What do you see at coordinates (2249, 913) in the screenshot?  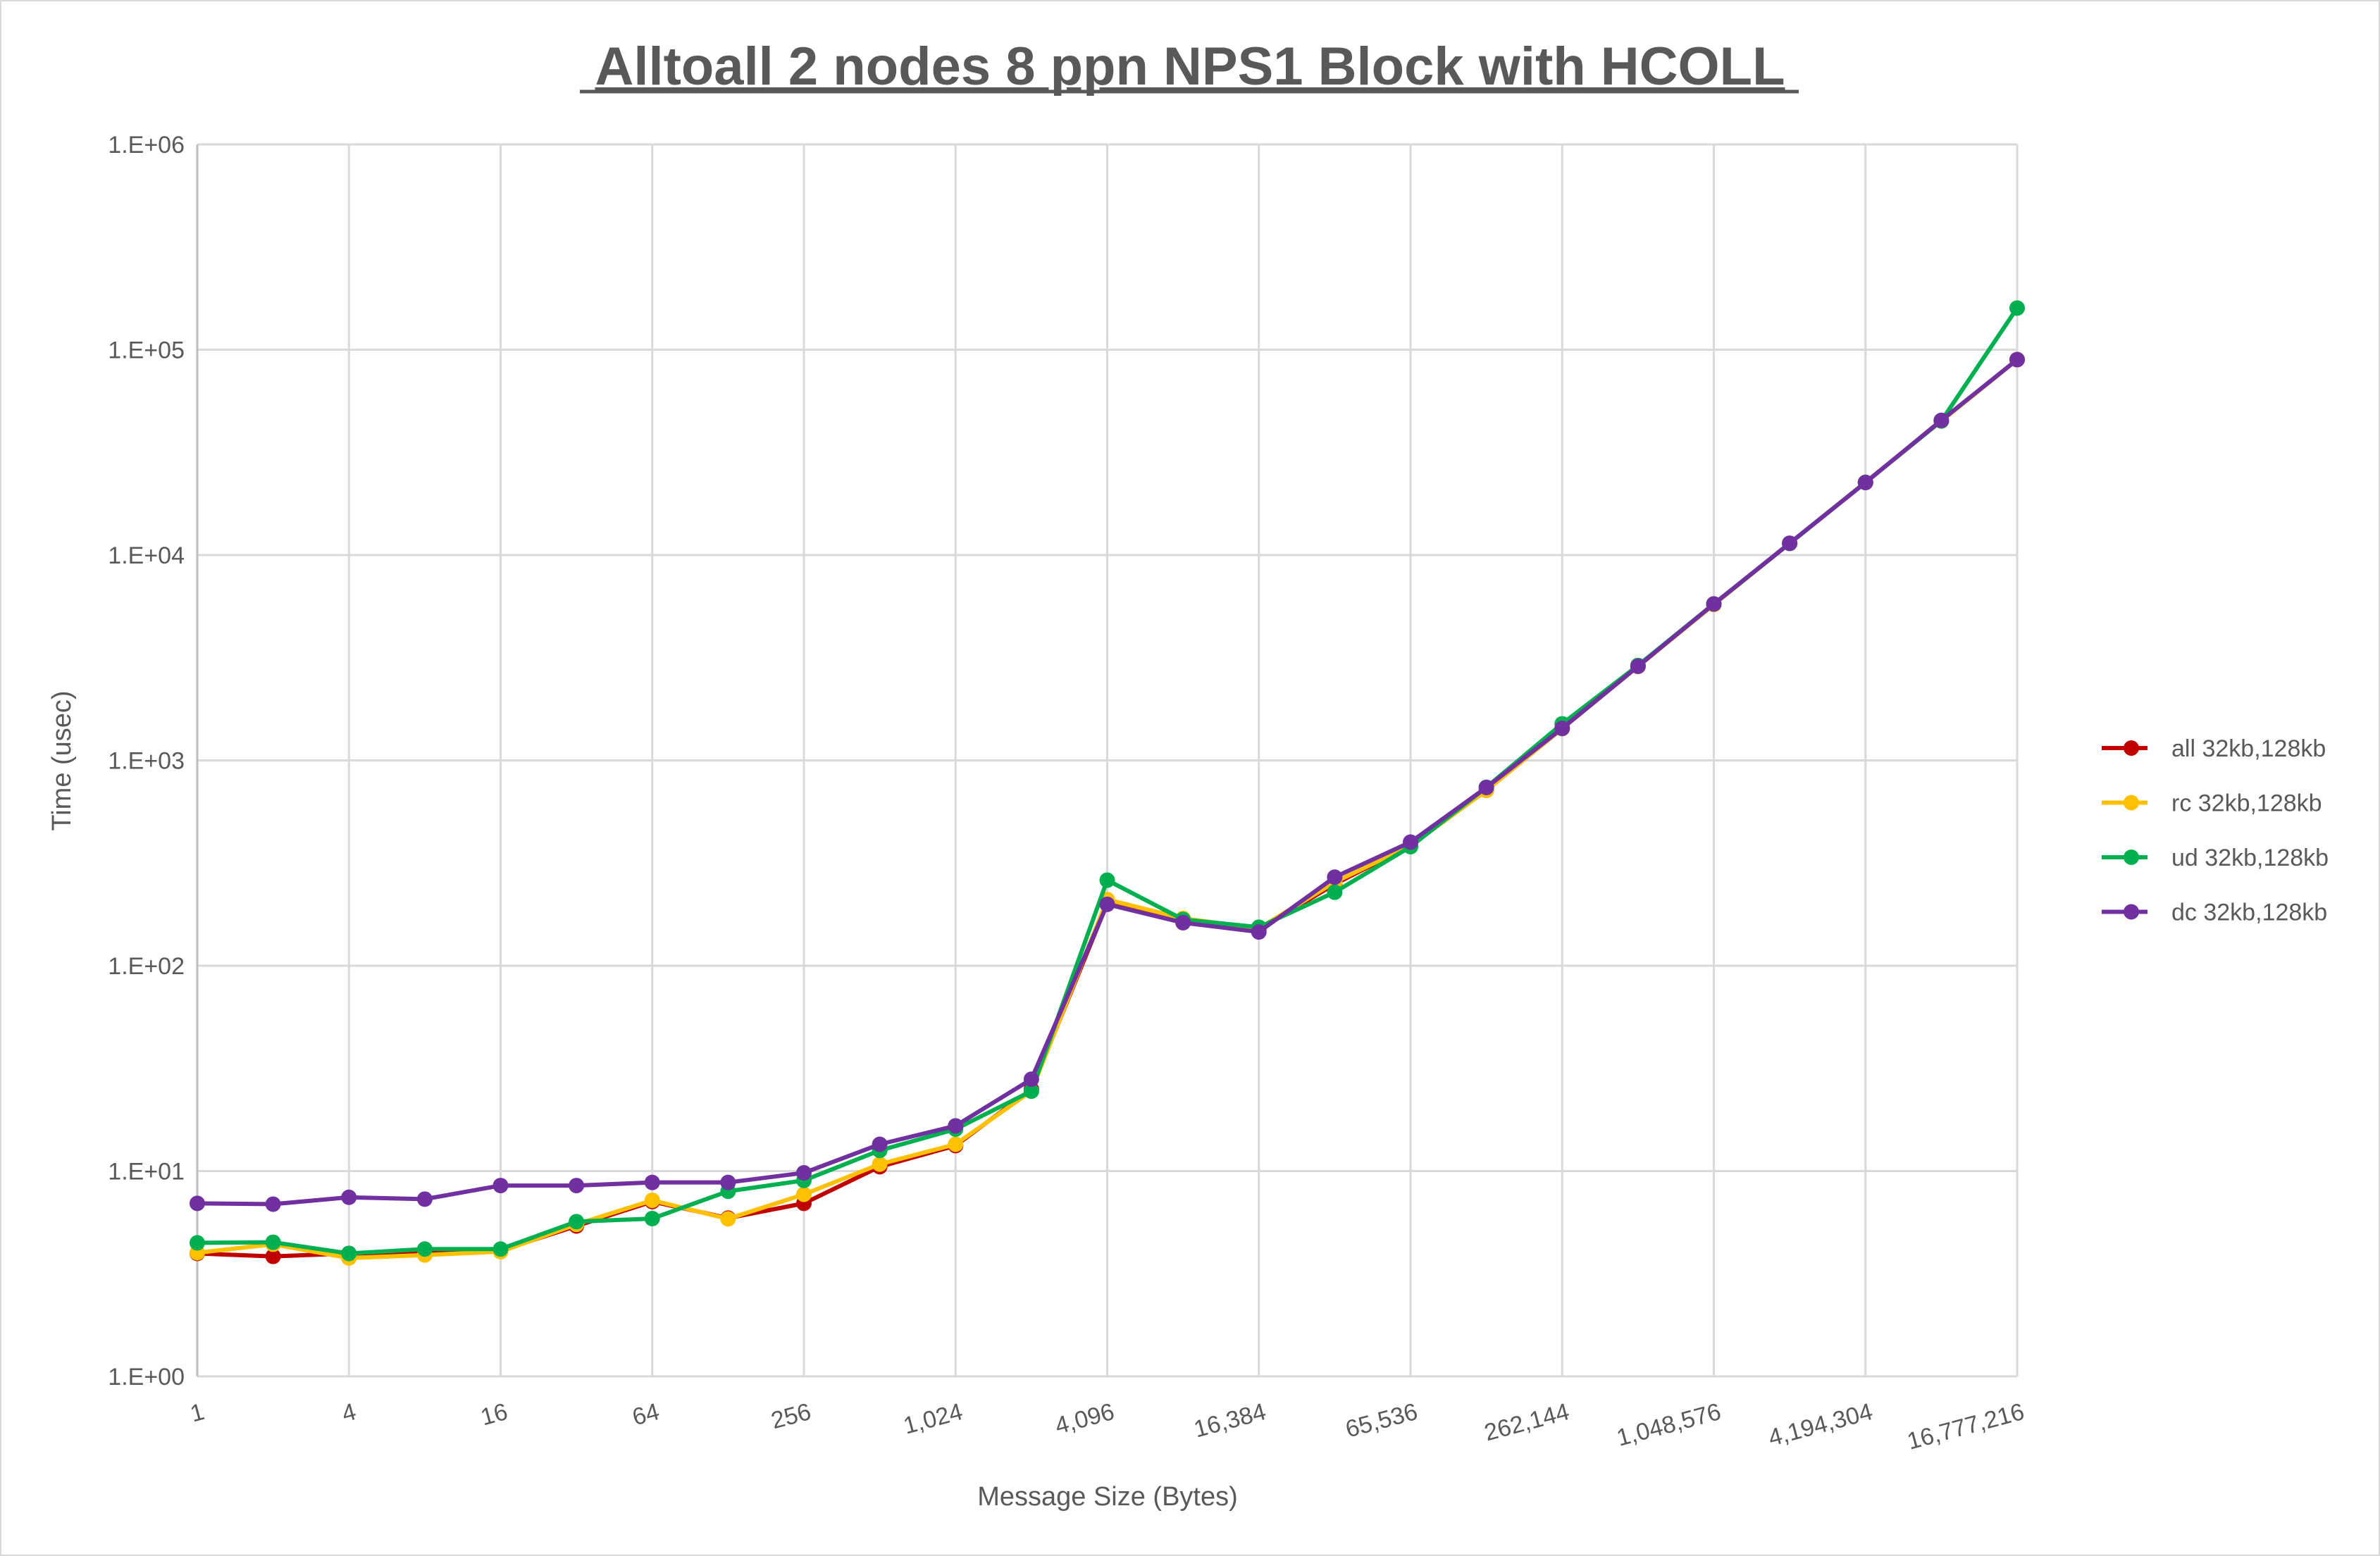 I see `legend-label: dc 32kb,128kb` at bounding box center [2249, 913].